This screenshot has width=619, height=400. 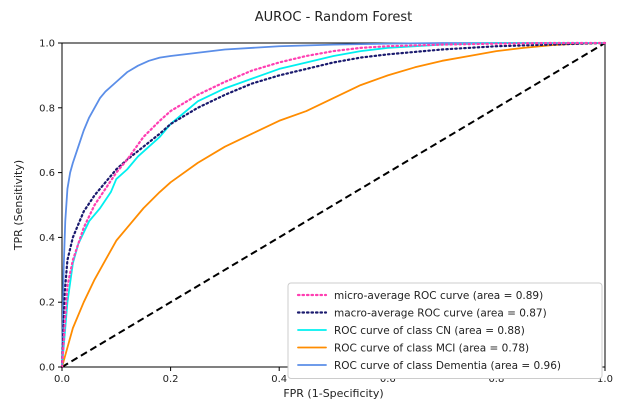 I want to click on x-tick-label: 0.6, so click(x=388, y=379).